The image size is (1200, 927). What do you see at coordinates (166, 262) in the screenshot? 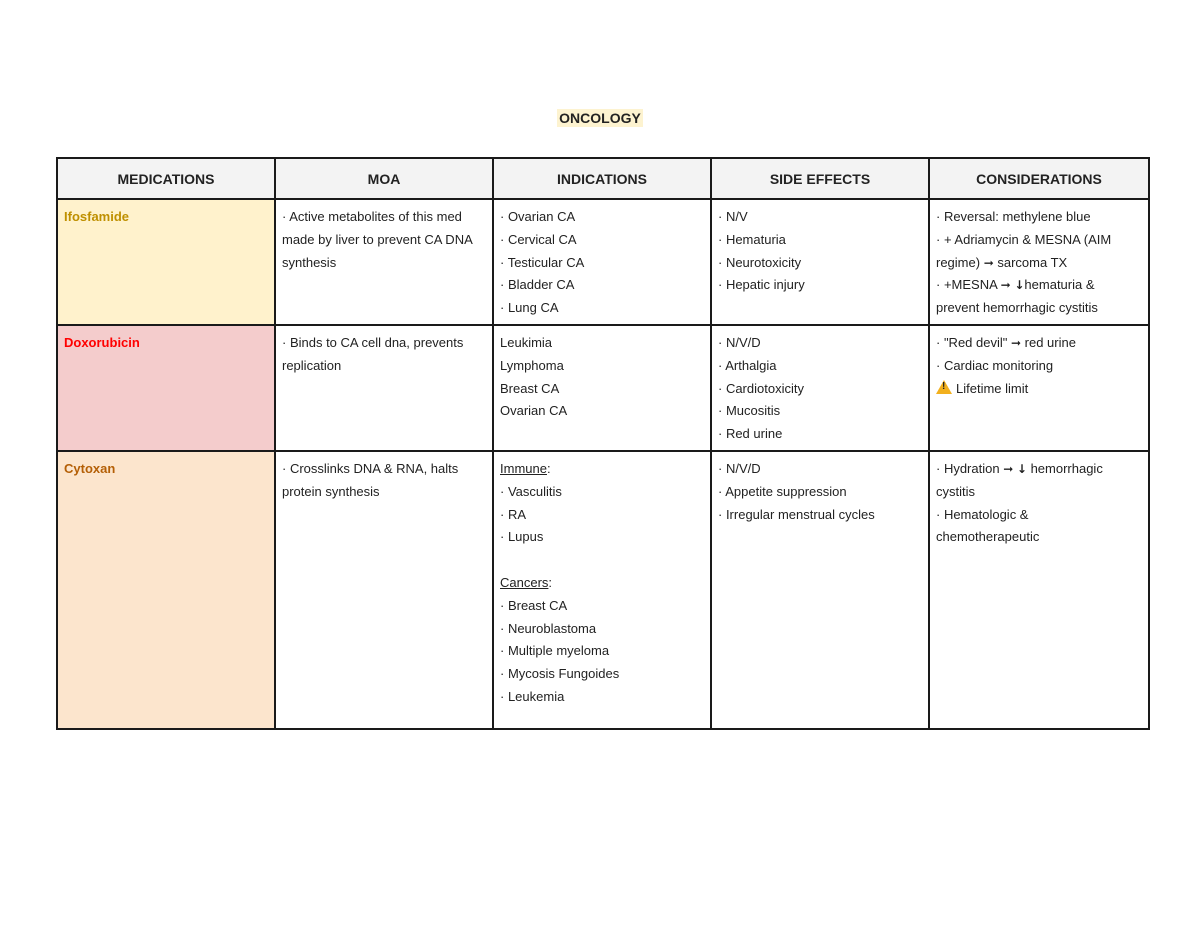
I see `medication-cell-ifosfamide: Ifosfamide` at bounding box center [166, 262].